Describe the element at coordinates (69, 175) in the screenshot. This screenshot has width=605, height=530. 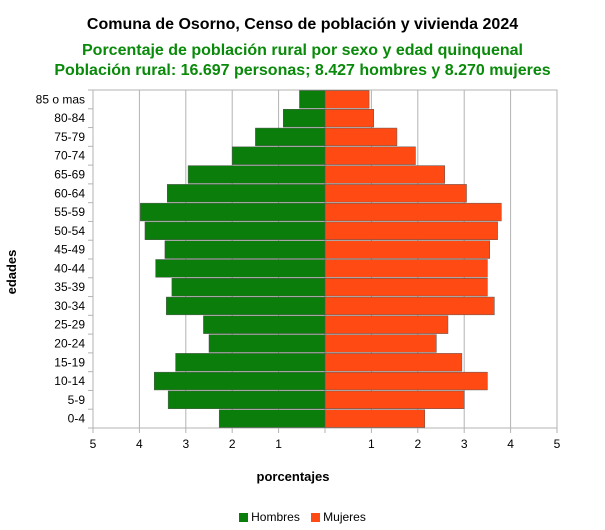
I see `y-tick-label: 65-69` at that location.